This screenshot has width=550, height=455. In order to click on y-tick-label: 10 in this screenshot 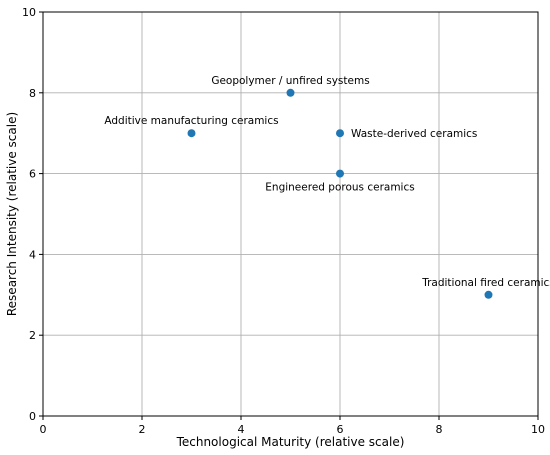, I will do `click(29, 12)`.